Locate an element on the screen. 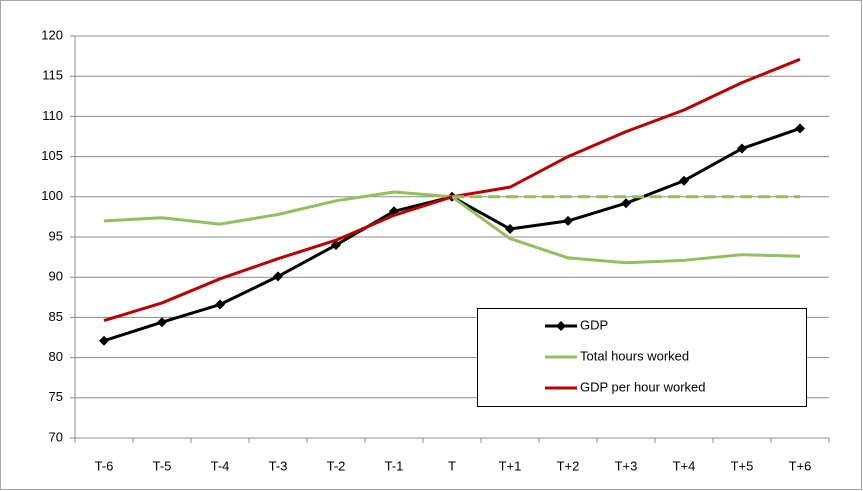  x-tick-label: T-2 is located at coordinates (336, 465).